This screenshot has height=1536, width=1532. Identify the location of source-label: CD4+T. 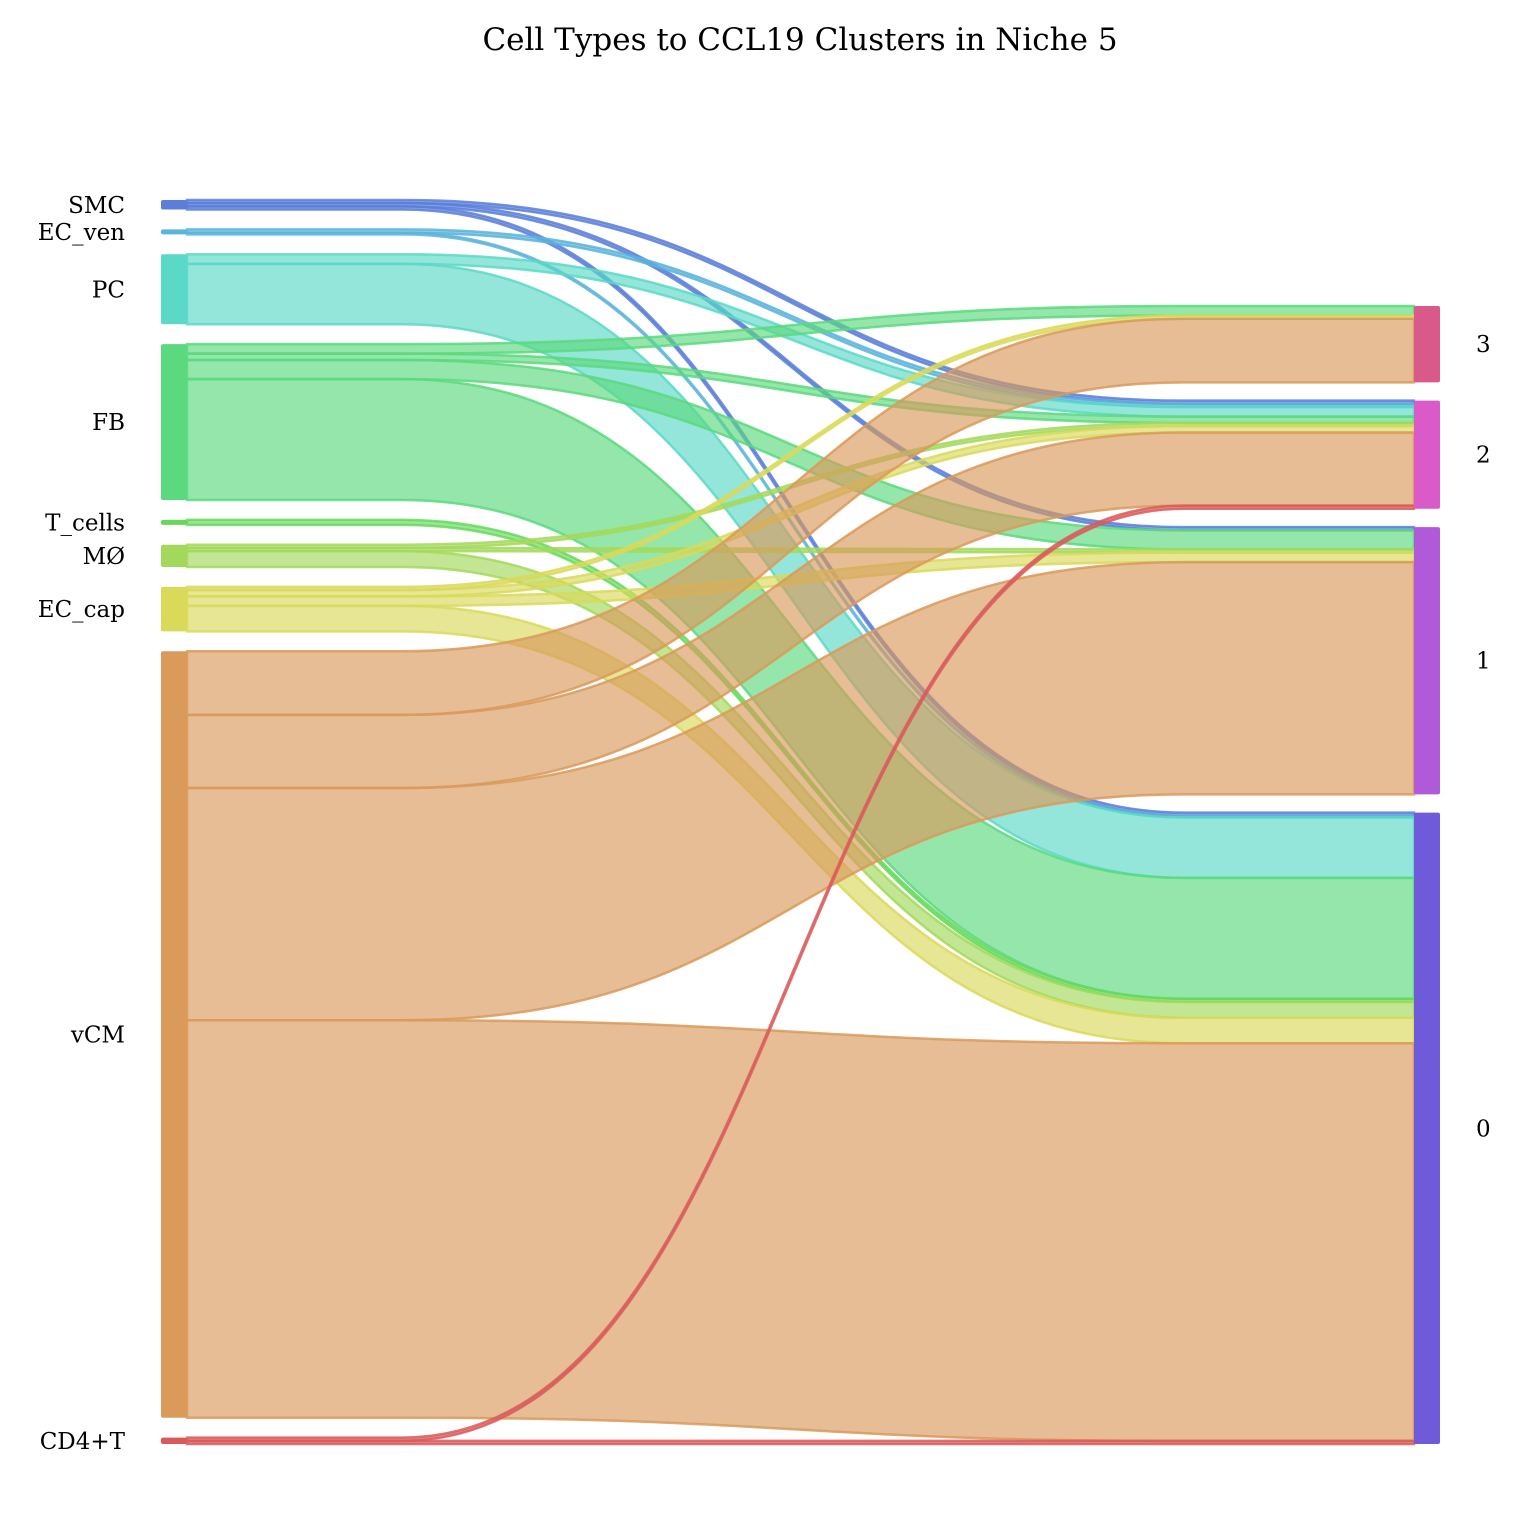
(83, 1442).